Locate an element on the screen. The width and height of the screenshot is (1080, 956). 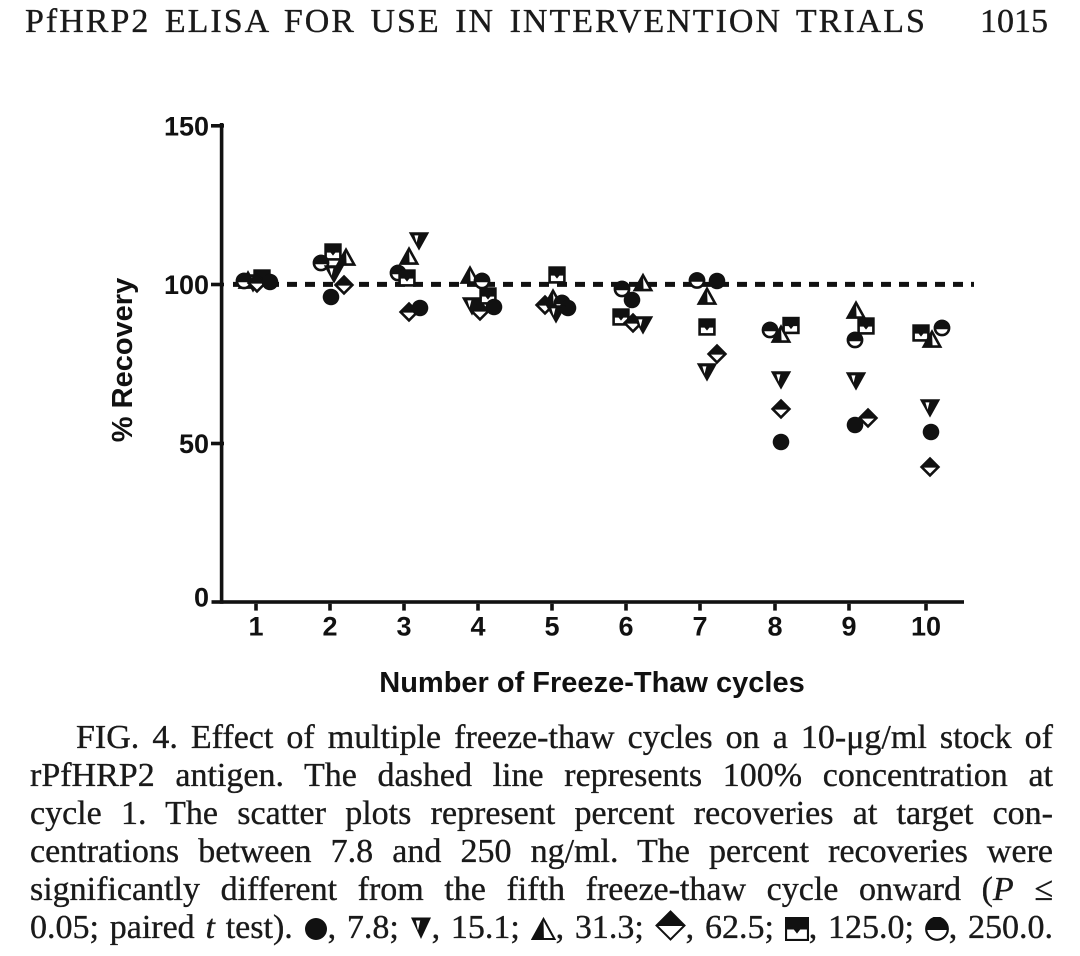
svg-text: Number of Freeze-Thaw cycles is located at coordinates (591, 683).